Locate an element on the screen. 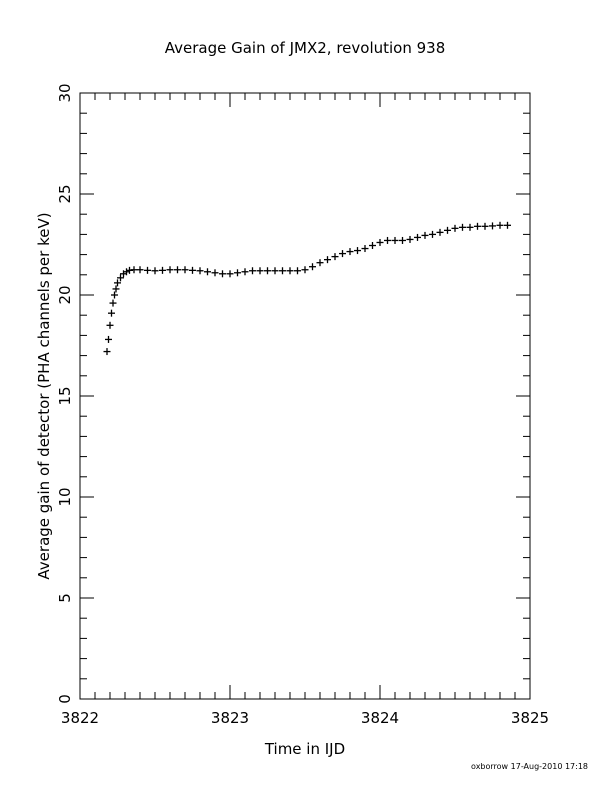 The width and height of the screenshot is (612, 792). x-tick-label: 3824 is located at coordinates (380, 718).